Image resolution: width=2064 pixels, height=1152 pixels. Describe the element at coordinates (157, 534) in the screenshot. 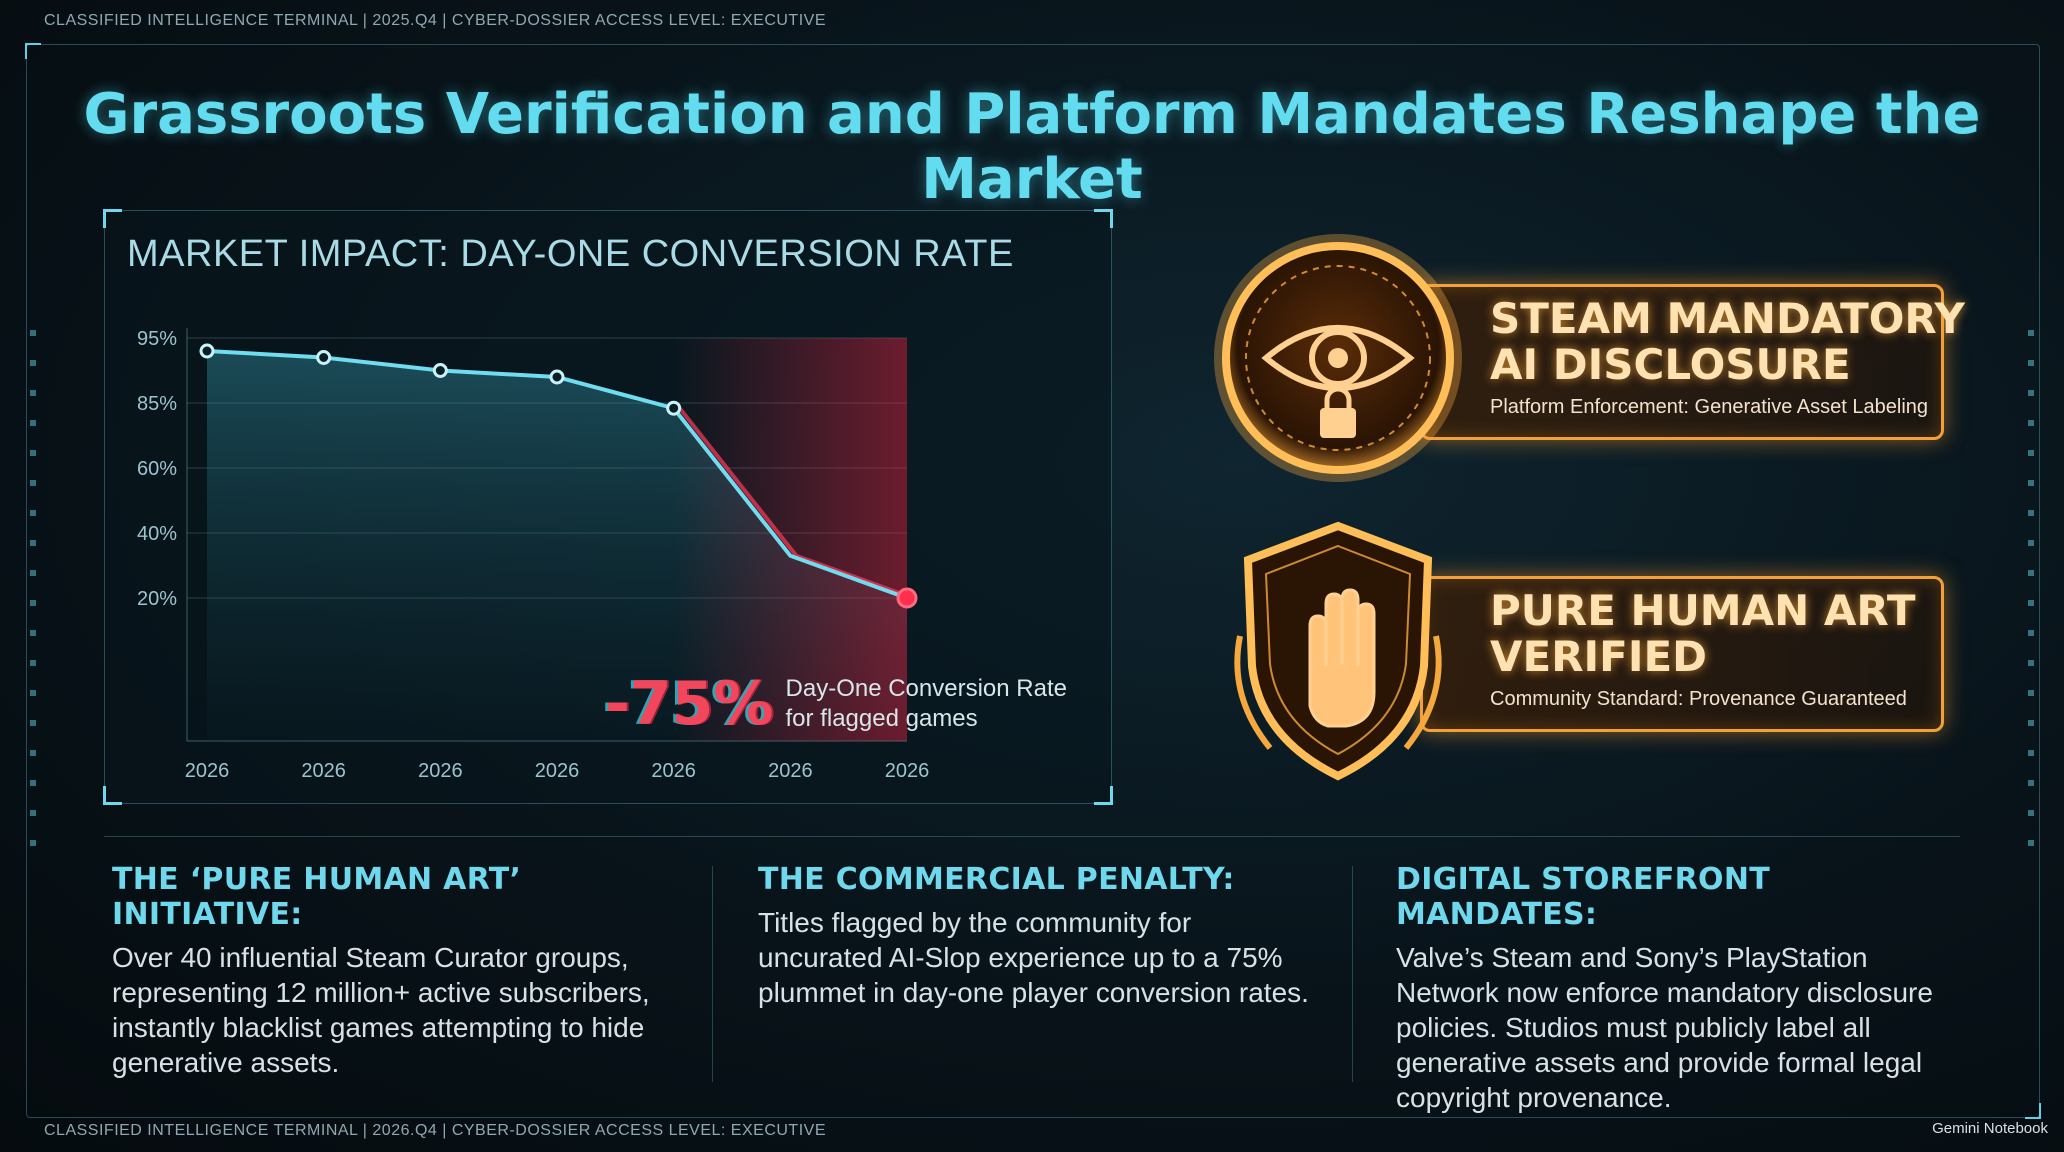

I see `y-tick-label: 40%` at that location.